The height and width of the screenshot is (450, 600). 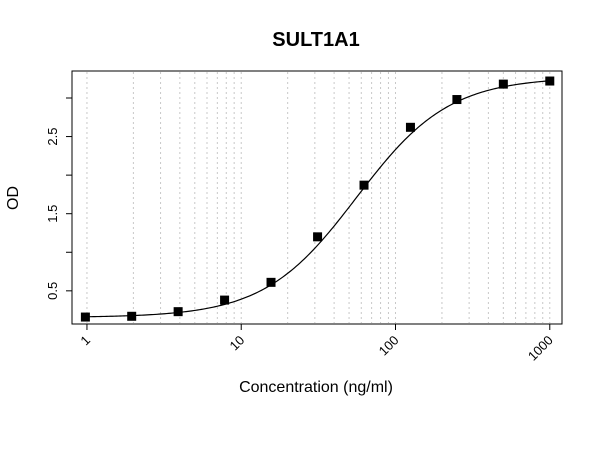 I want to click on y-tick-label: 2.5, so click(x=52, y=137).